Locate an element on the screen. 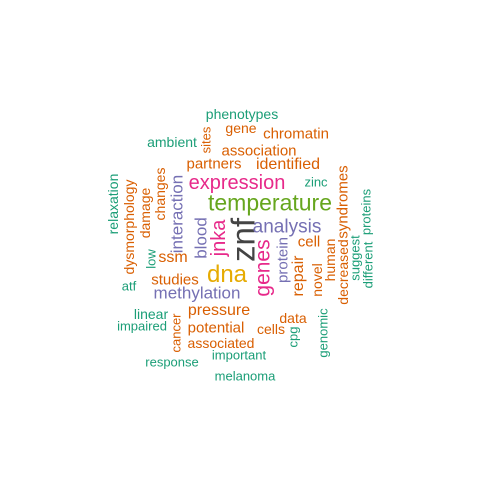  word-association: association is located at coordinates (259, 151).